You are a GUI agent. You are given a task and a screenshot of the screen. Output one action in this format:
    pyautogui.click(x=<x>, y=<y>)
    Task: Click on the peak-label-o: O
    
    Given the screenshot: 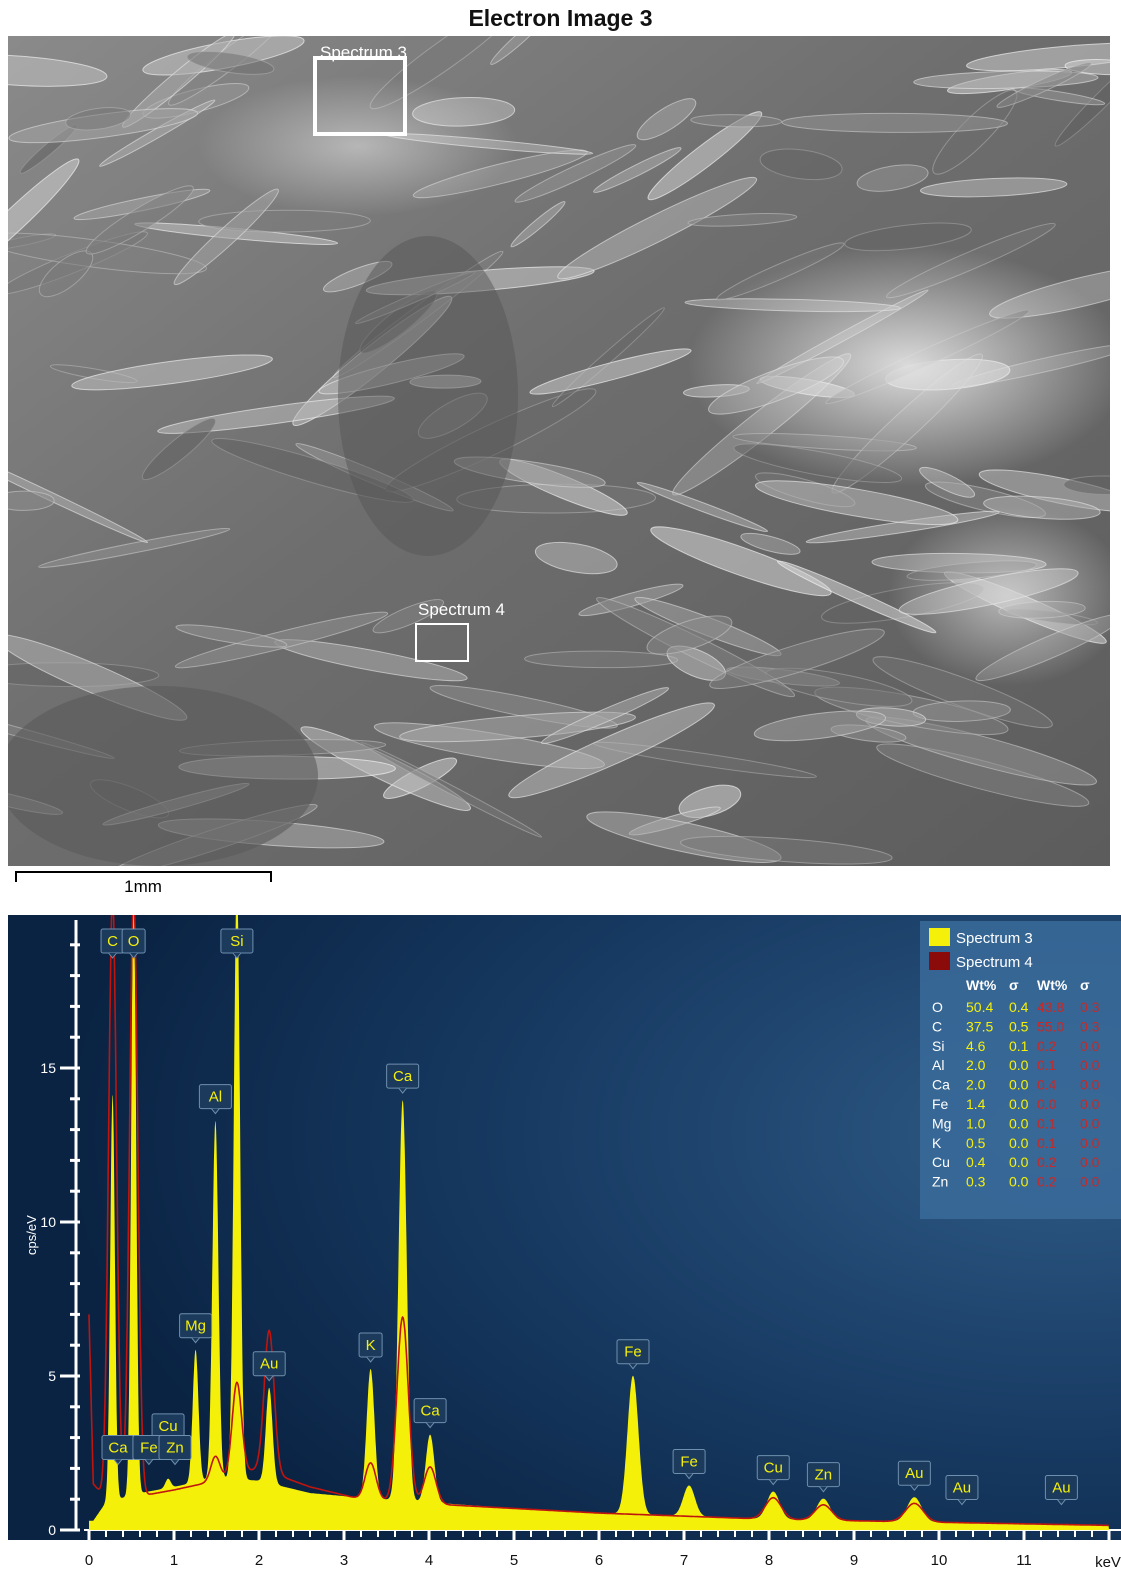 What is the action you would take?
    pyautogui.click(x=133, y=943)
    